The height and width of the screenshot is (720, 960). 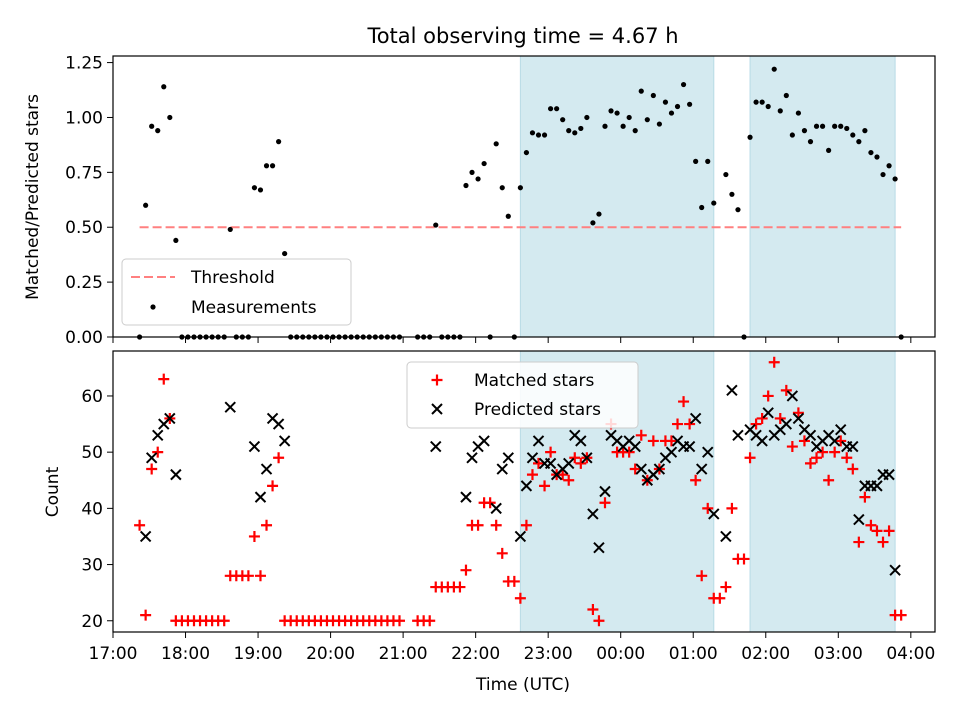 What do you see at coordinates (258, 654) in the screenshot?
I see `x-tick-label: 19:00` at bounding box center [258, 654].